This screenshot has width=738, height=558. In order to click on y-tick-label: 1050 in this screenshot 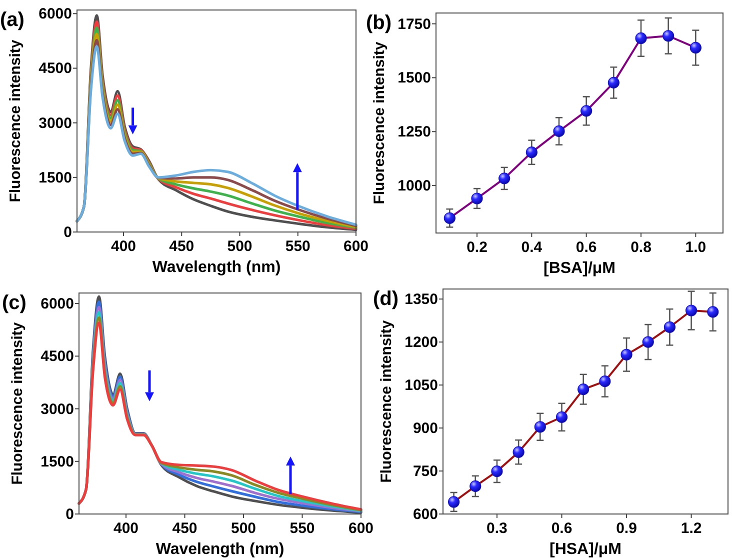, I will do `click(421, 385)`.